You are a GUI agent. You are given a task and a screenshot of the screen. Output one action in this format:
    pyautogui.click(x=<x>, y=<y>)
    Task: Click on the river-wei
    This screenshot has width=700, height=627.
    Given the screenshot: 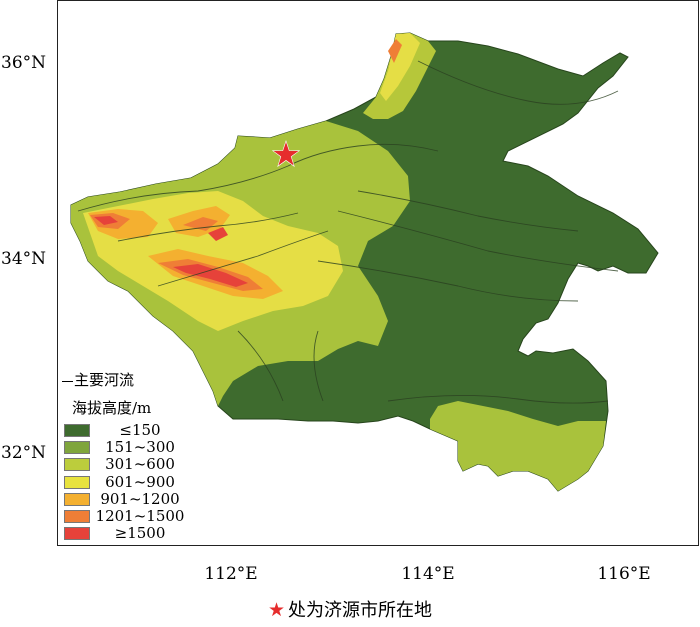 What is the action you would take?
    pyautogui.click(x=518, y=82)
    